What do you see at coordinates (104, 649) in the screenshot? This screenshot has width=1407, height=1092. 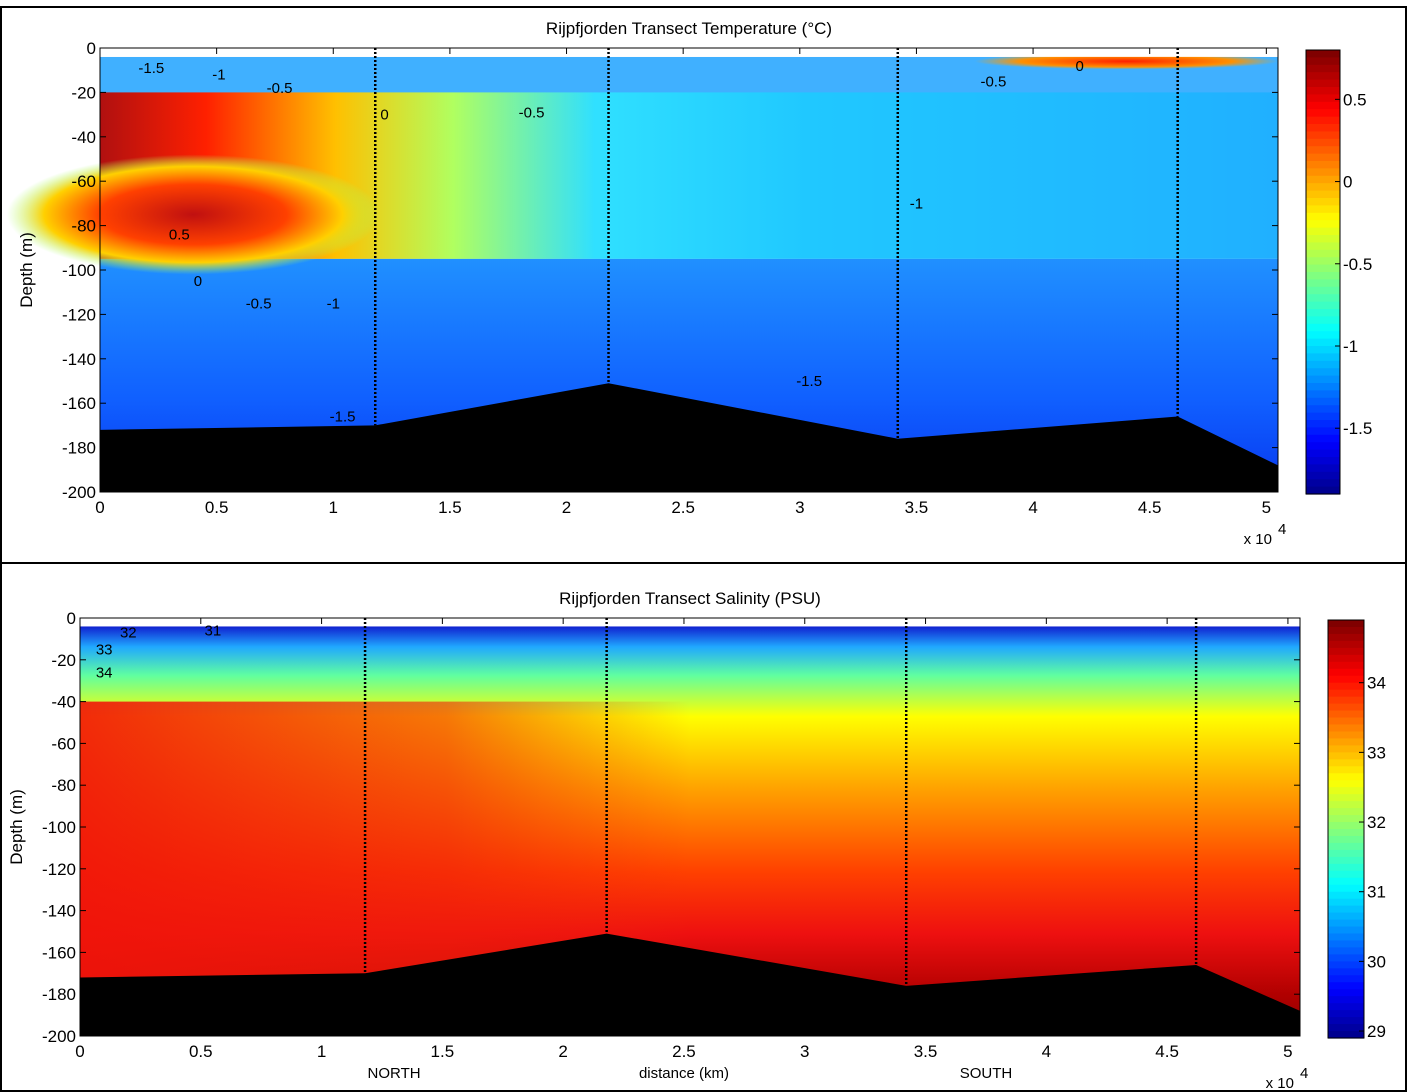 I see `contour-label: 33` at bounding box center [104, 649].